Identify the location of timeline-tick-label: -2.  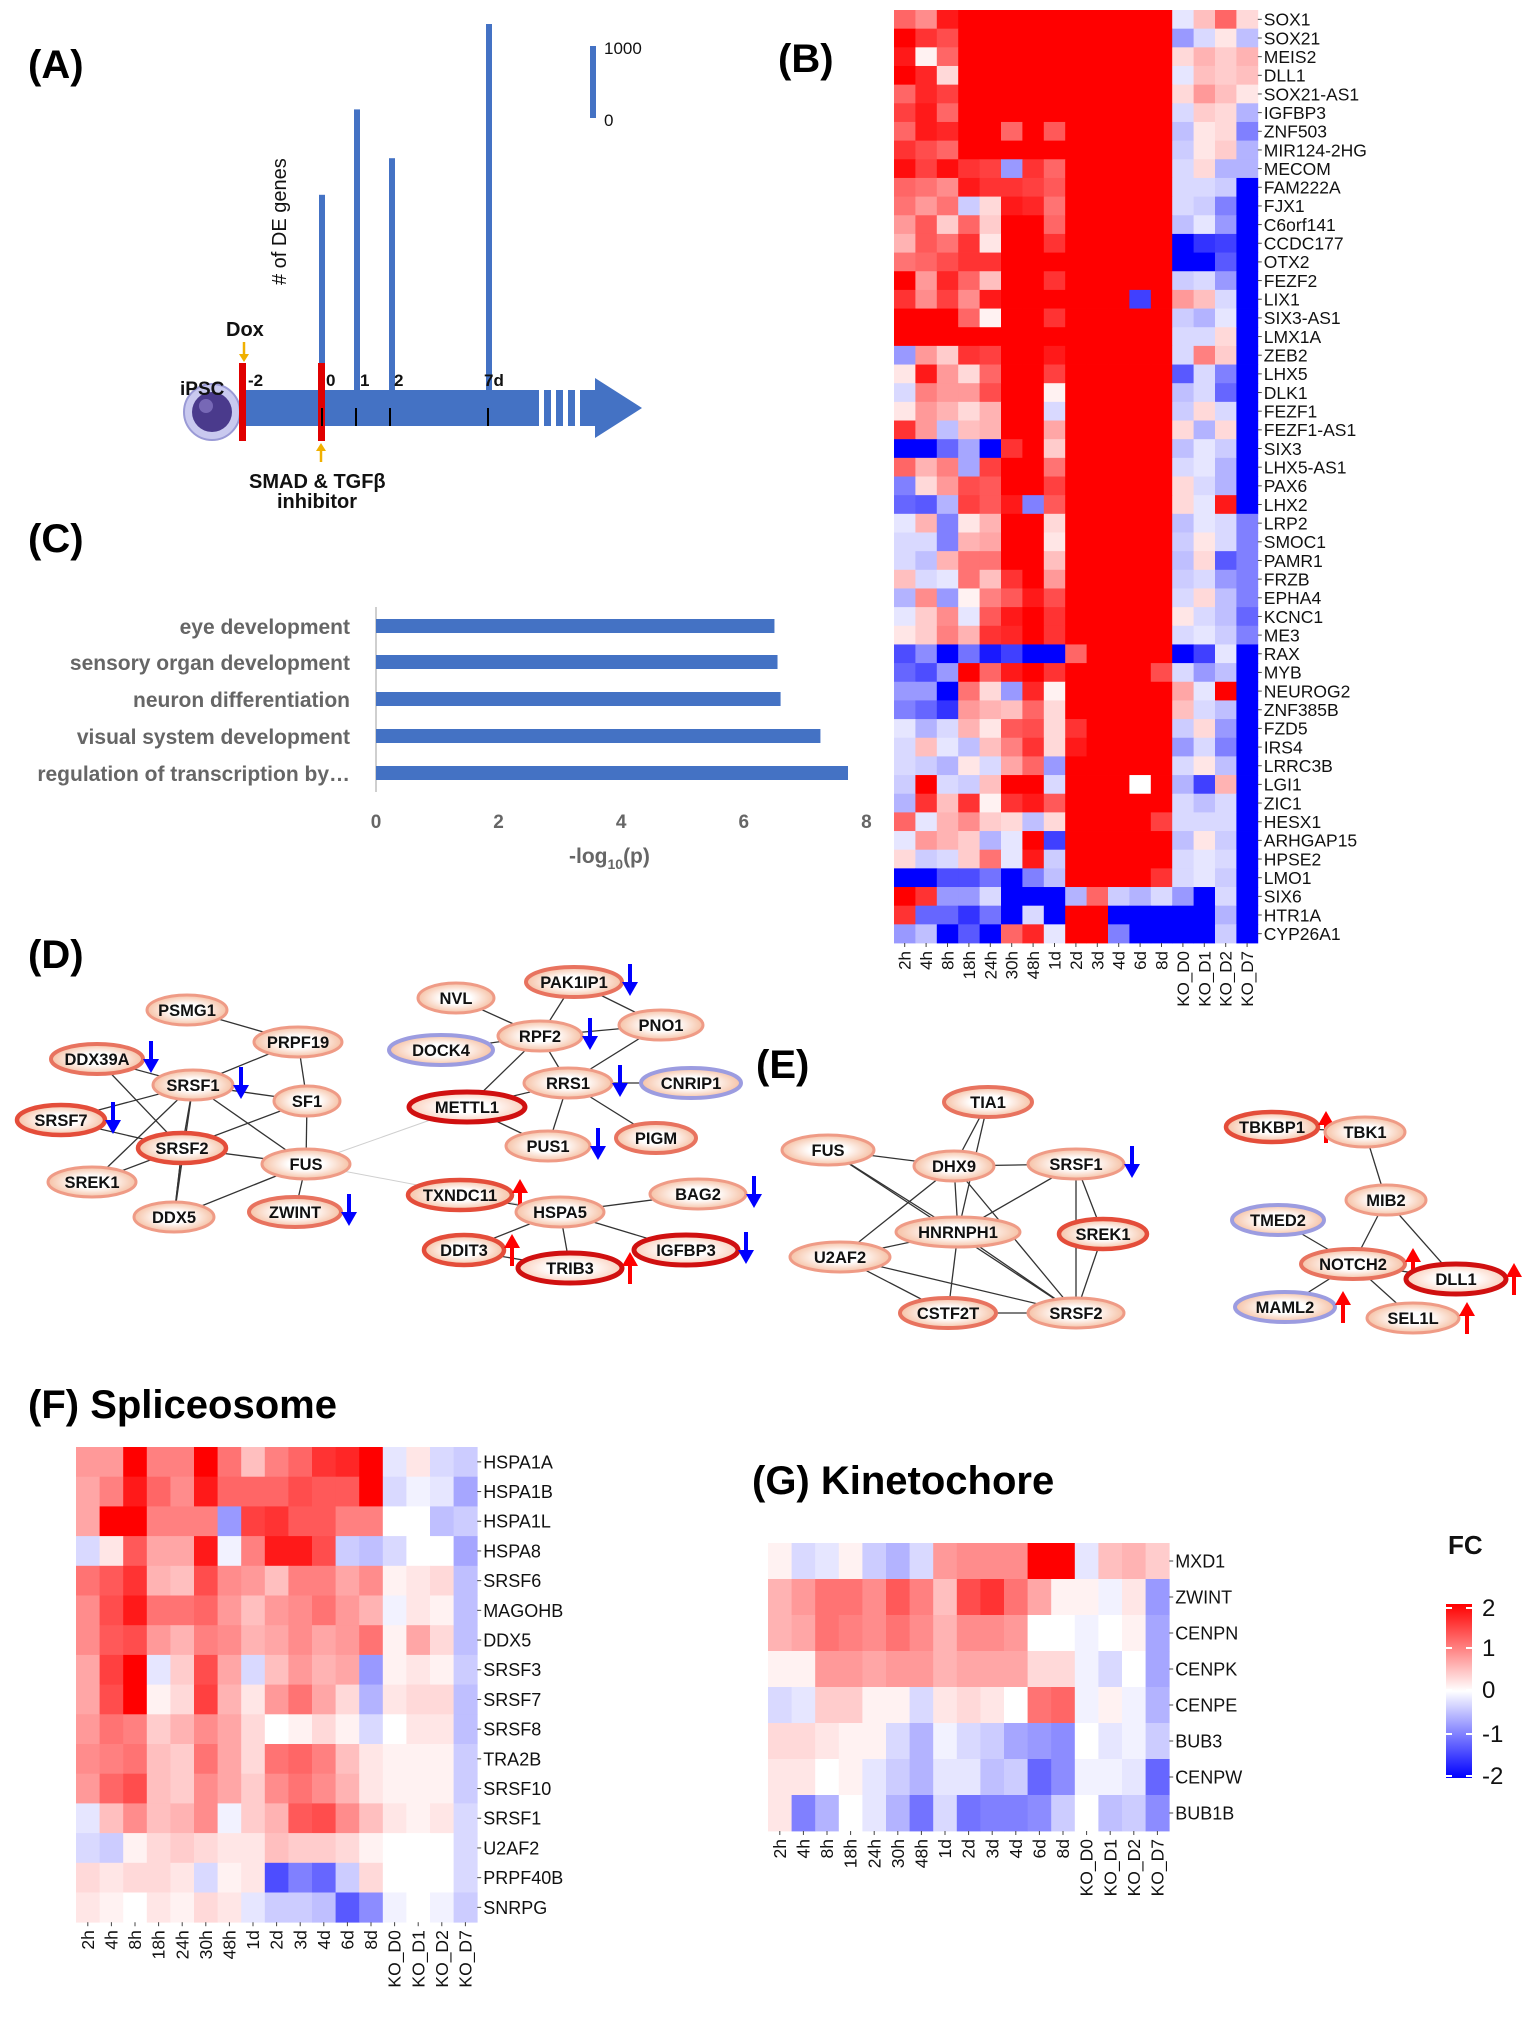
(255, 380).